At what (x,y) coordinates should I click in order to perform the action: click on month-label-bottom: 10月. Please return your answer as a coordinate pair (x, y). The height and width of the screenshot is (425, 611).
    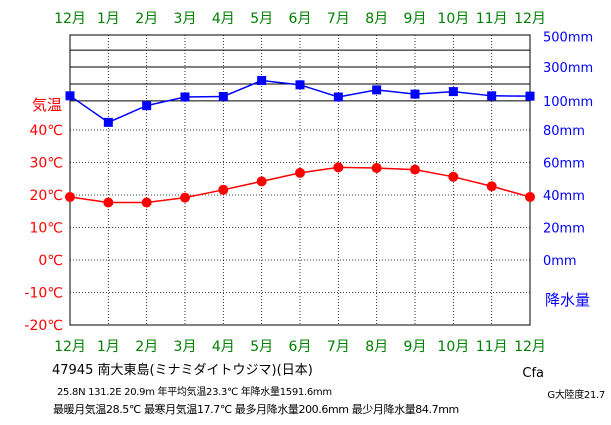
    Looking at the image, I should click on (453, 347).